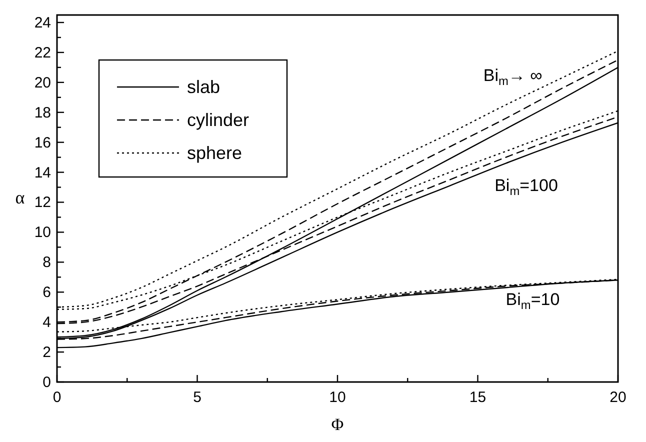  What do you see at coordinates (46, 293) in the screenshot?
I see `y-tick-label: 6` at bounding box center [46, 293].